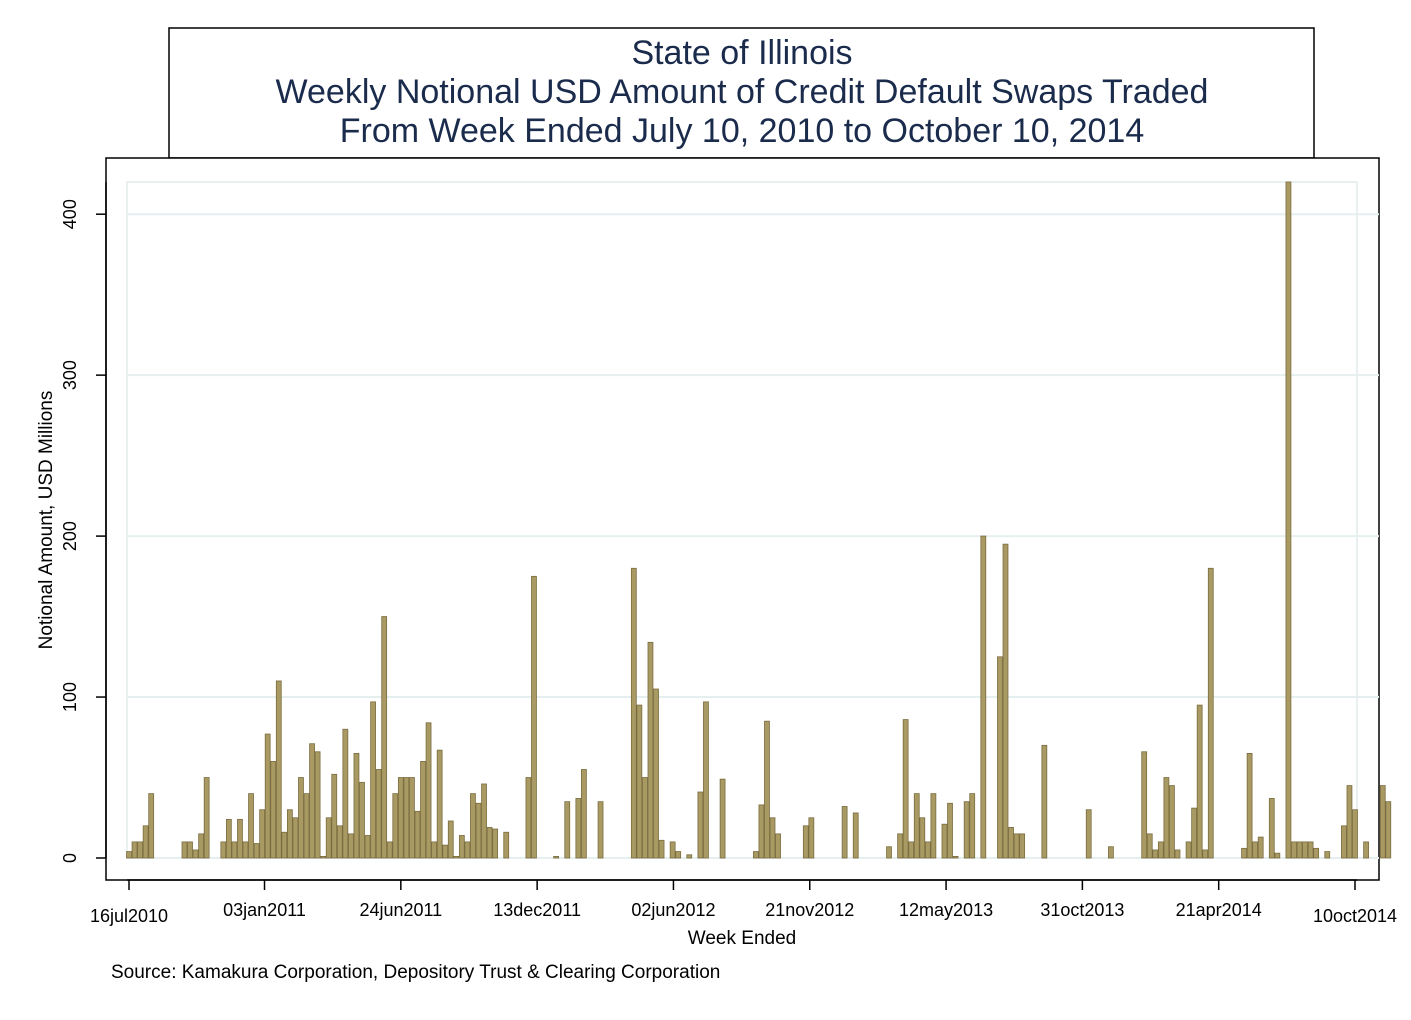  What do you see at coordinates (1355, 916) in the screenshot?
I see `x-tick-label-9: 10oct2014` at bounding box center [1355, 916].